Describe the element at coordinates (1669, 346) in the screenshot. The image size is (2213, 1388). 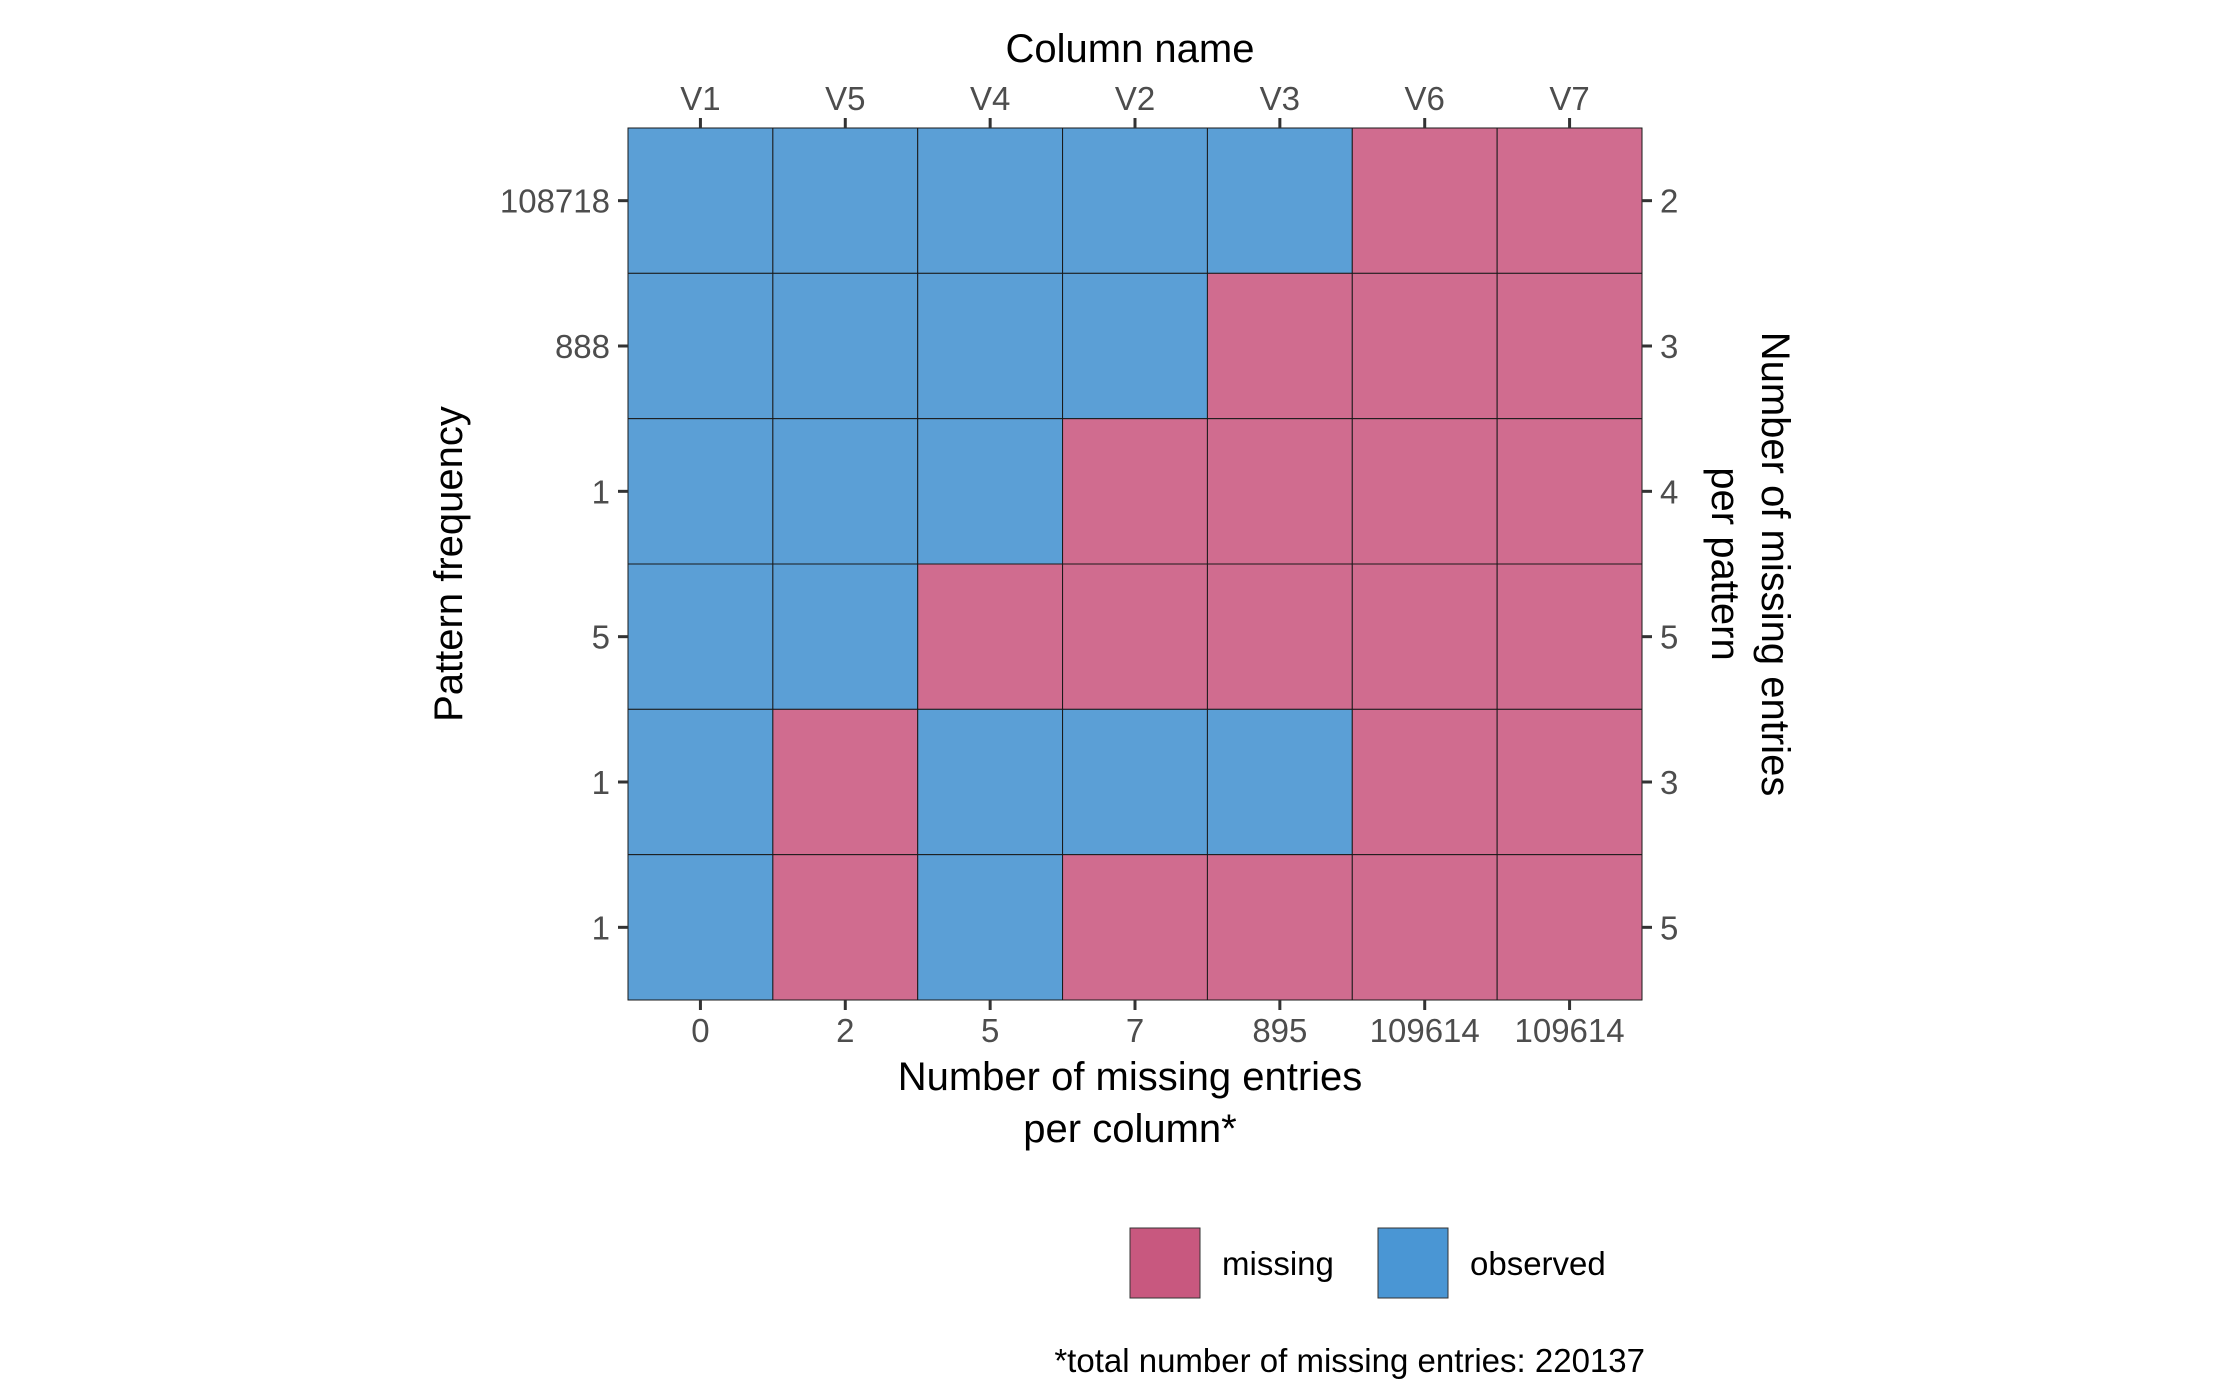
I see `missing-per-pattern-label-2: 3` at that location.